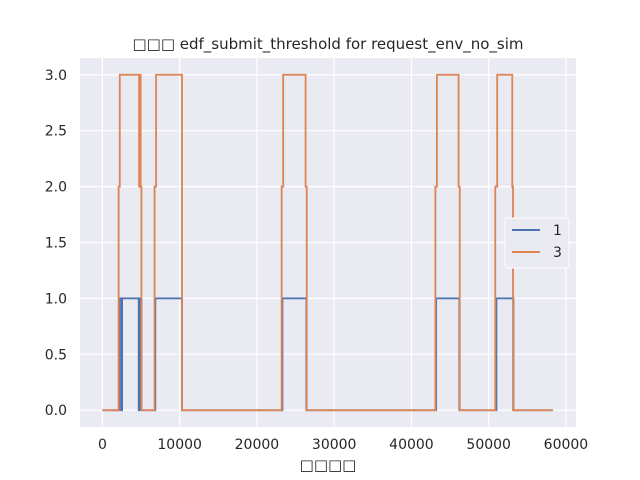 The image size is (640, 480). I want to click on x-tick-label: 40000, so click(411, 445).